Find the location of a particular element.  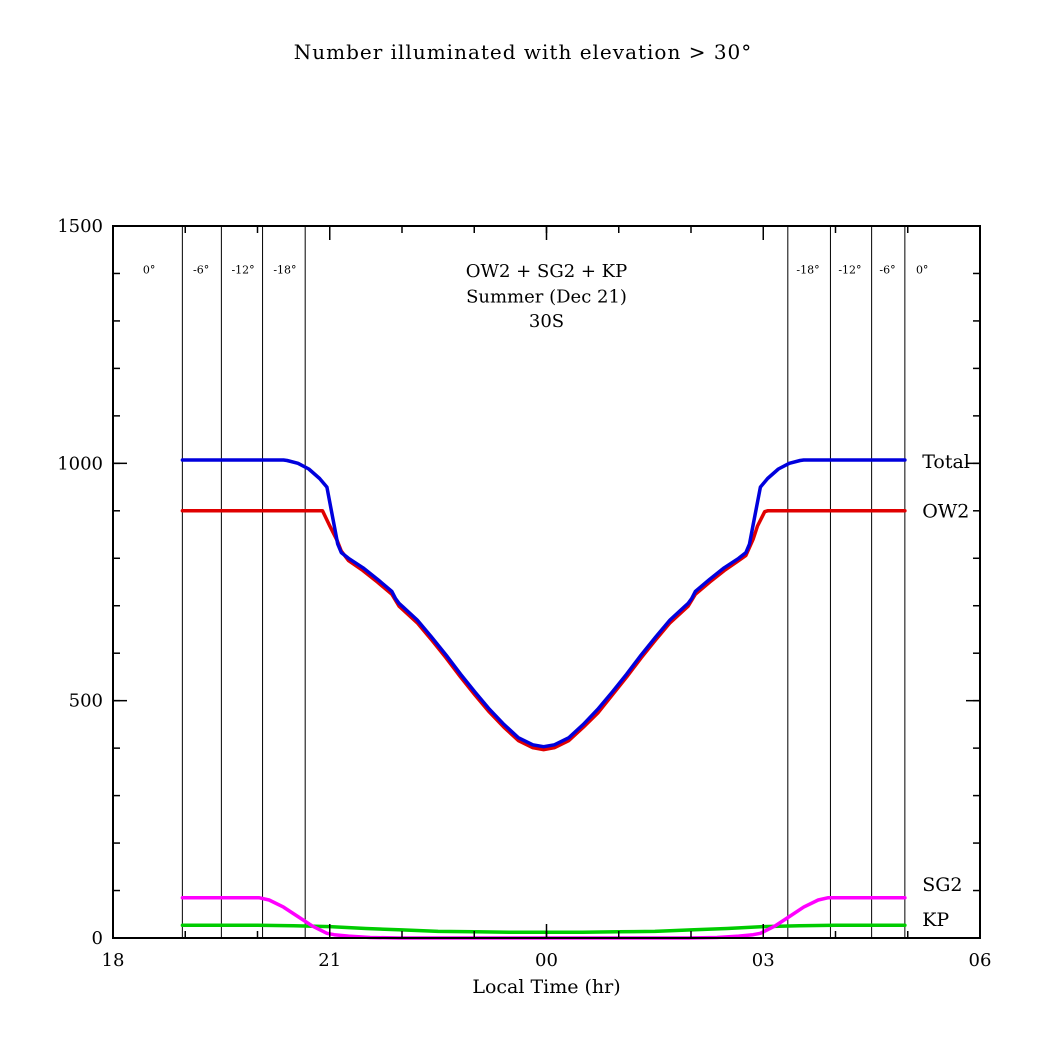

x-tick-label: 06 is located at coordinates (980, 960).